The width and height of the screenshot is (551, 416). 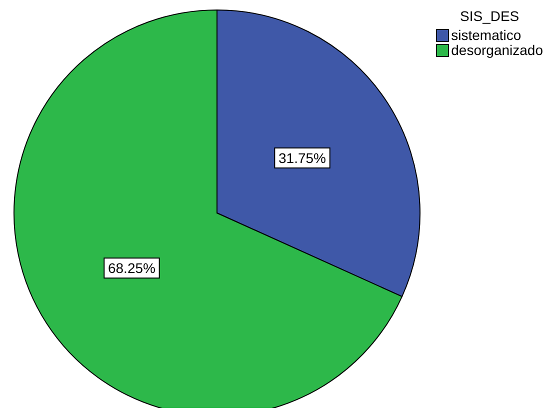 What do you see at coordinates (302, 158) in the screenshot?
I see `data-label: 31.75%` at bounding box center [302, 158].